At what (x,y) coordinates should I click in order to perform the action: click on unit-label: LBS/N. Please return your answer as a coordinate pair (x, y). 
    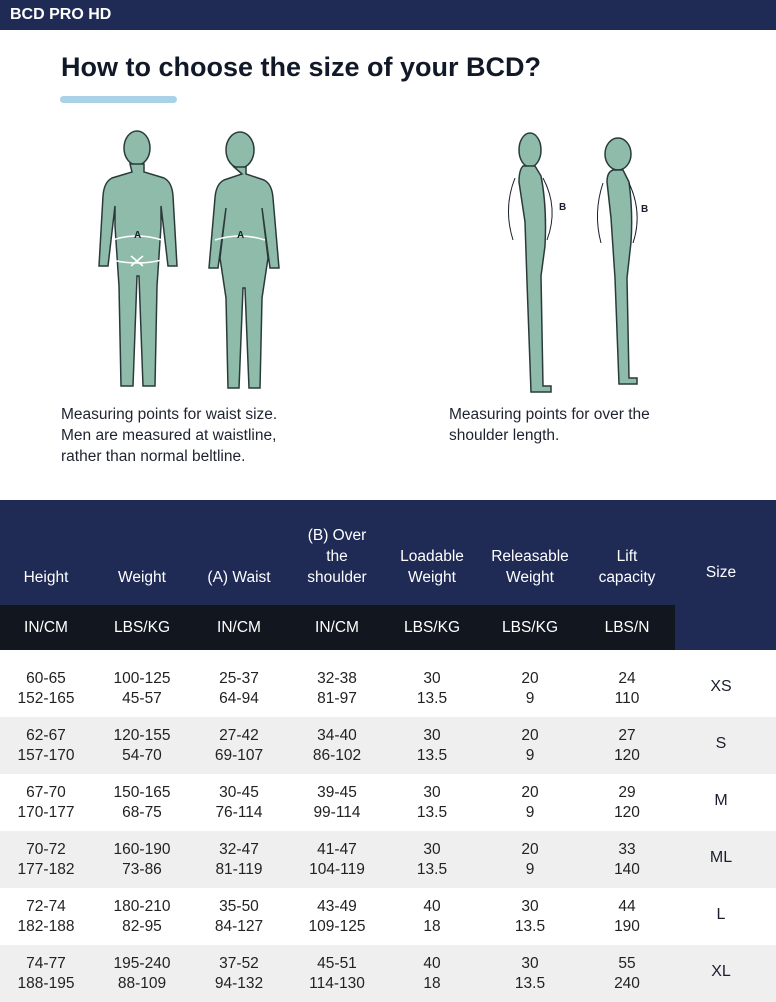
    Looking at the image, I should click on (627, 627).